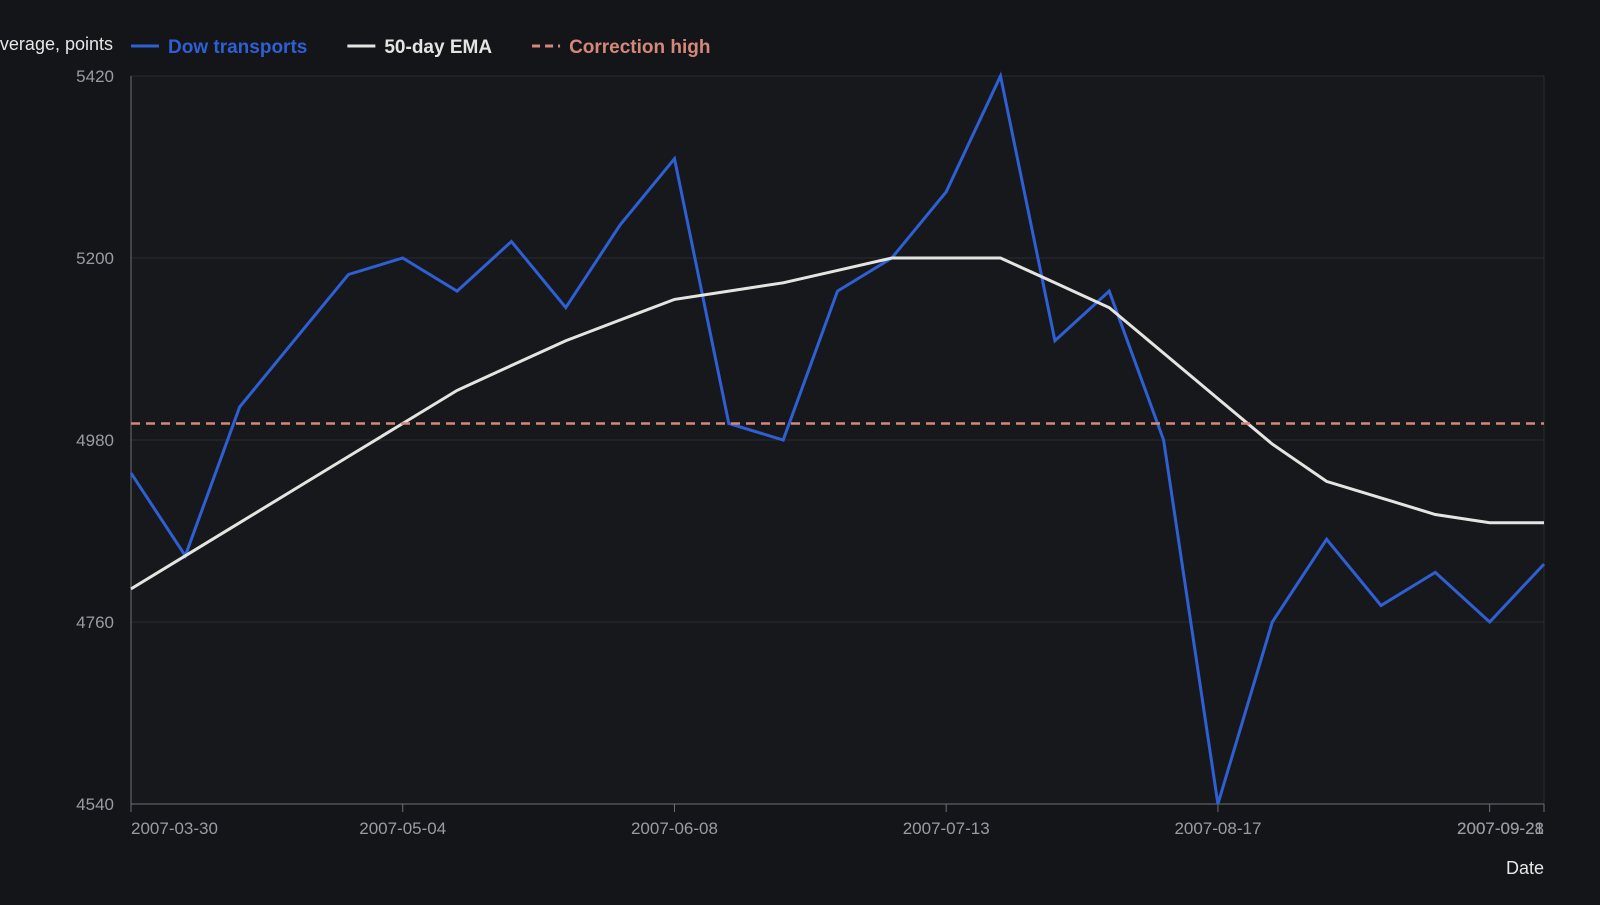  Describe the element at coordinates (95, 804) in the screenshot. I see `y-tick-label: 4540` at that location.